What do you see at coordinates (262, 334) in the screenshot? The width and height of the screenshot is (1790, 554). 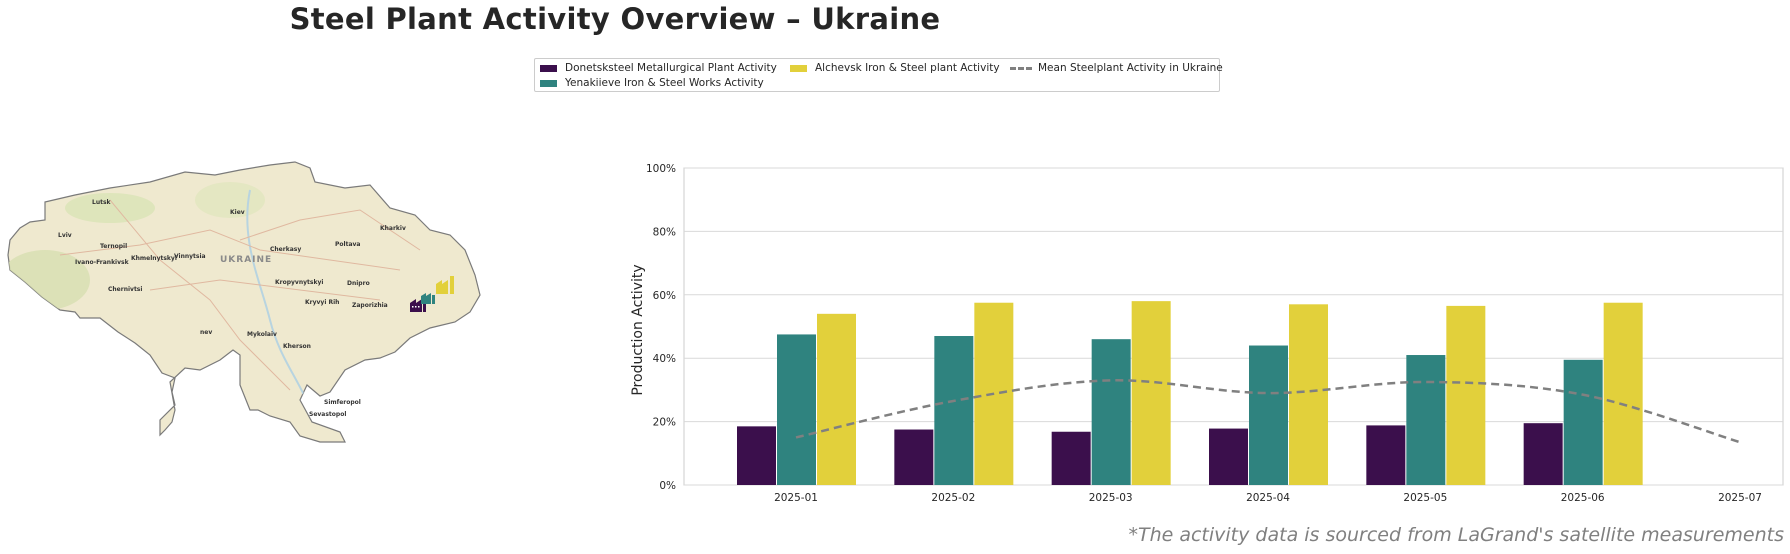 I see `city-label: Mykolaiv` at bounding box center [262, 334].